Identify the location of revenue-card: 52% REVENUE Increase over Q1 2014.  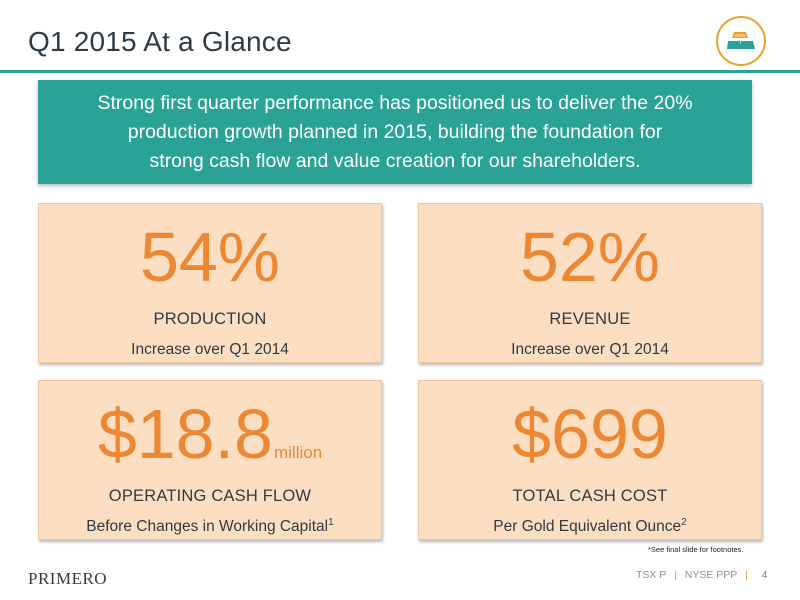
(590, 283).